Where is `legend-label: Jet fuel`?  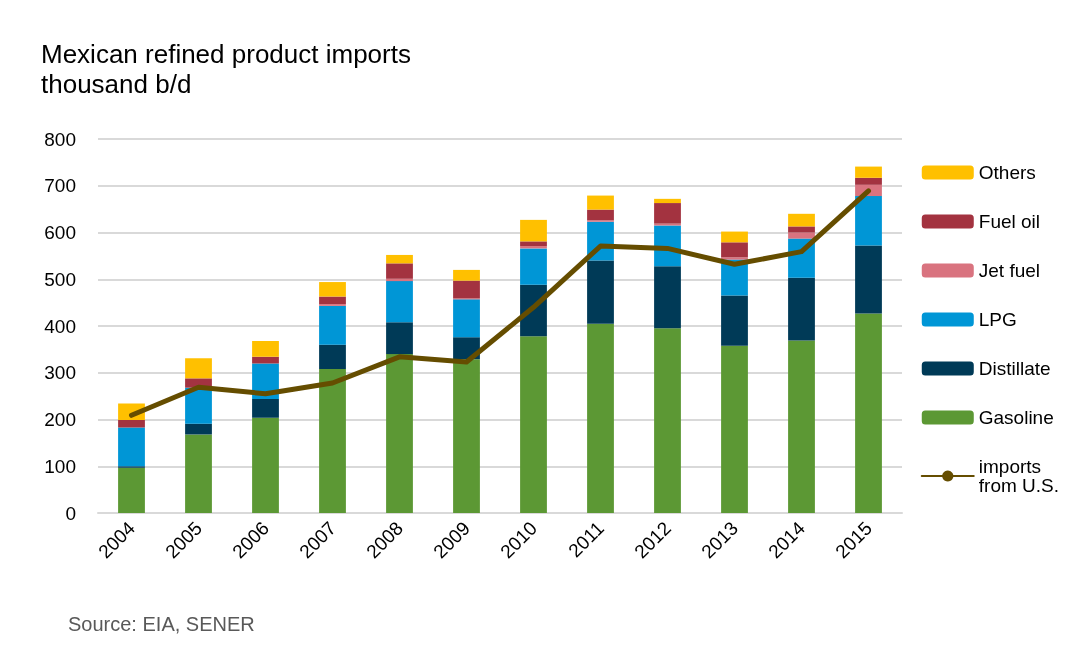
legend-label: Jet fuel is located at coordinates (1009, 270).